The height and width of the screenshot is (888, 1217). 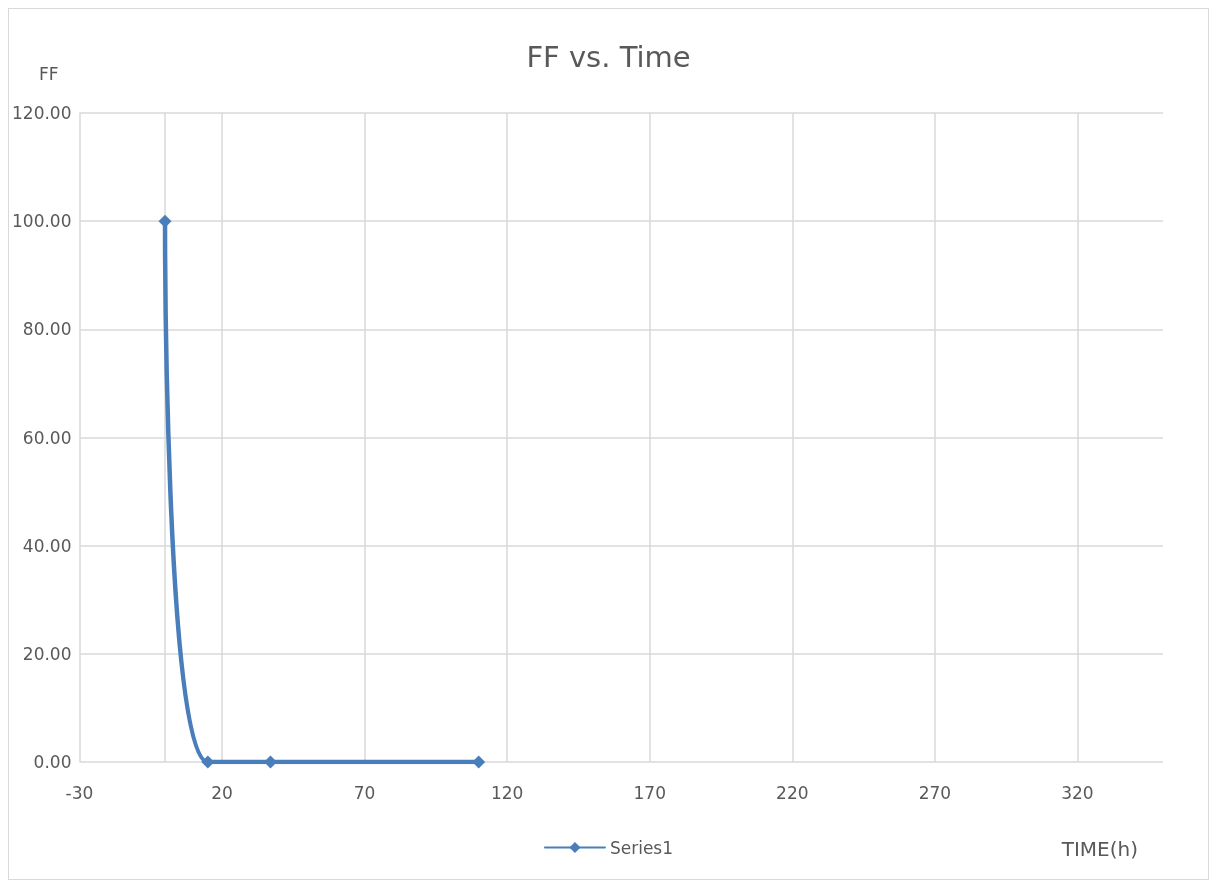 What do you see at coordinates (792, 792) in the screenshot?
I see `x-tick-label: 220` at bounding box center [792, 792].